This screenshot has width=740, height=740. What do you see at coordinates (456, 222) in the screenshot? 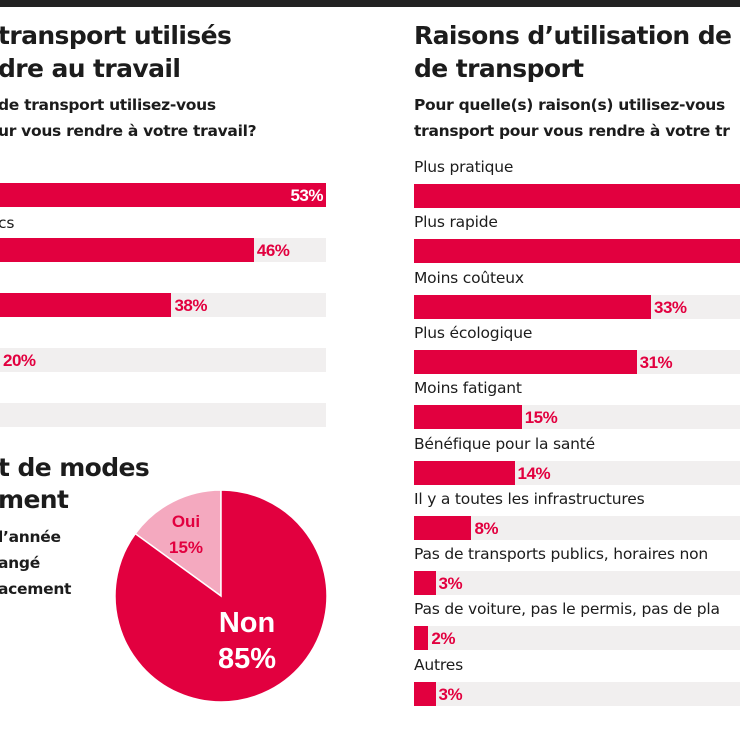
I see `reason-label: Plus rapide` at bounding box center [456, 222].